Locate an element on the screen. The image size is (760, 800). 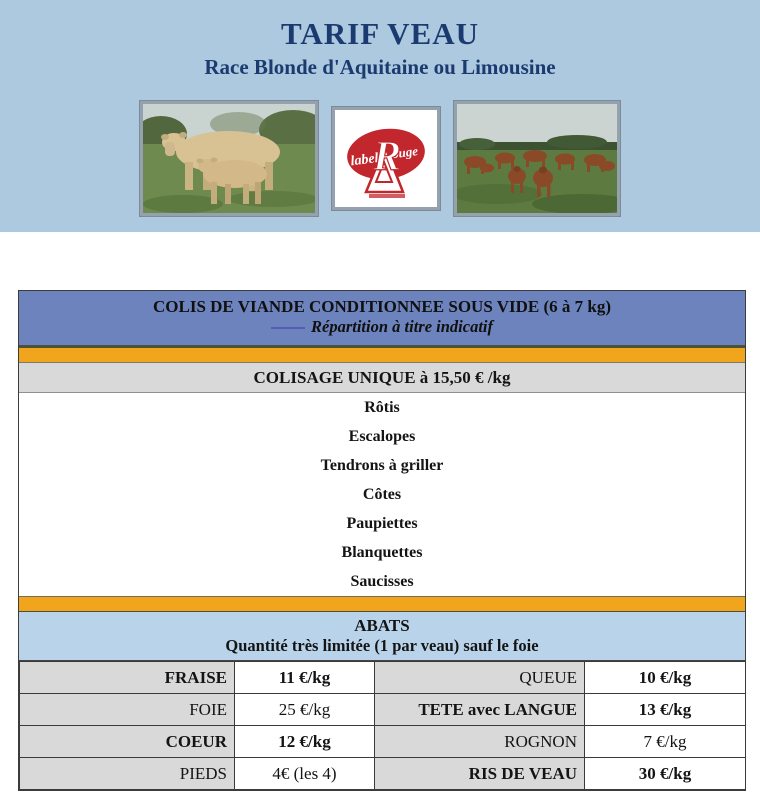
table-row: COEUR 12 €/kg ROGNON 7 €/kg is located at coordinates (382, 741).